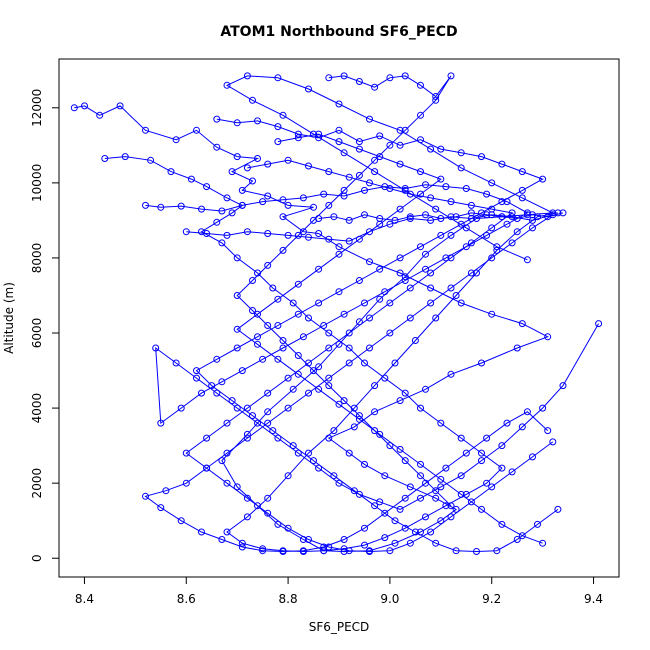  What do you see at coordinates (338, 32) in the screenshot?
I see `chart-title: ATOM1 Northbound SF6_PECD` at bounding box center [338, 32].